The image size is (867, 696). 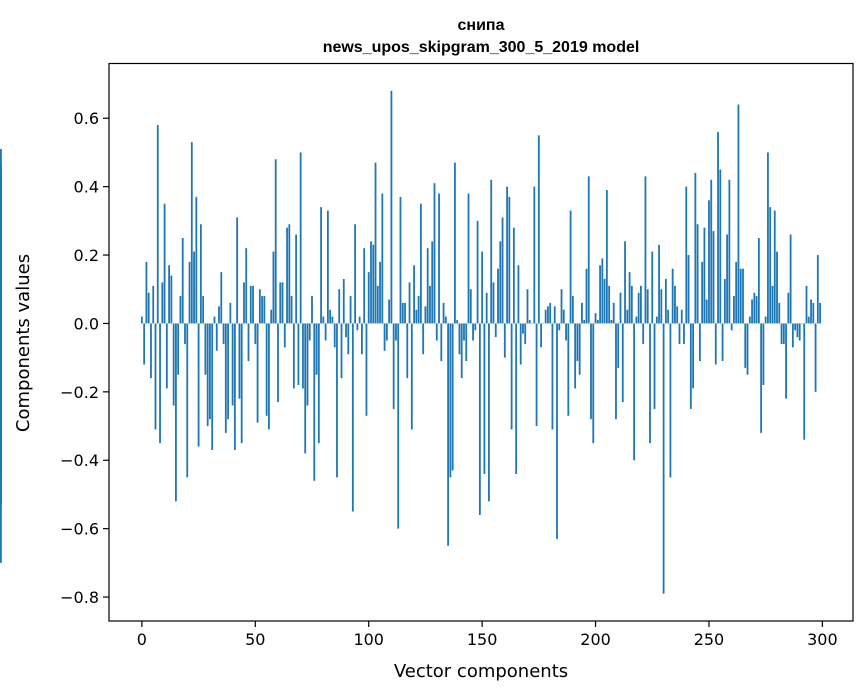 What do you see at coordinates (84, 358) in the screenshot?
I see `y-axis-ticks: −0.8 −0.6 −0.4 −0.2 0.0 0.2 0.4 0.6` at bounding box center [84, 358].